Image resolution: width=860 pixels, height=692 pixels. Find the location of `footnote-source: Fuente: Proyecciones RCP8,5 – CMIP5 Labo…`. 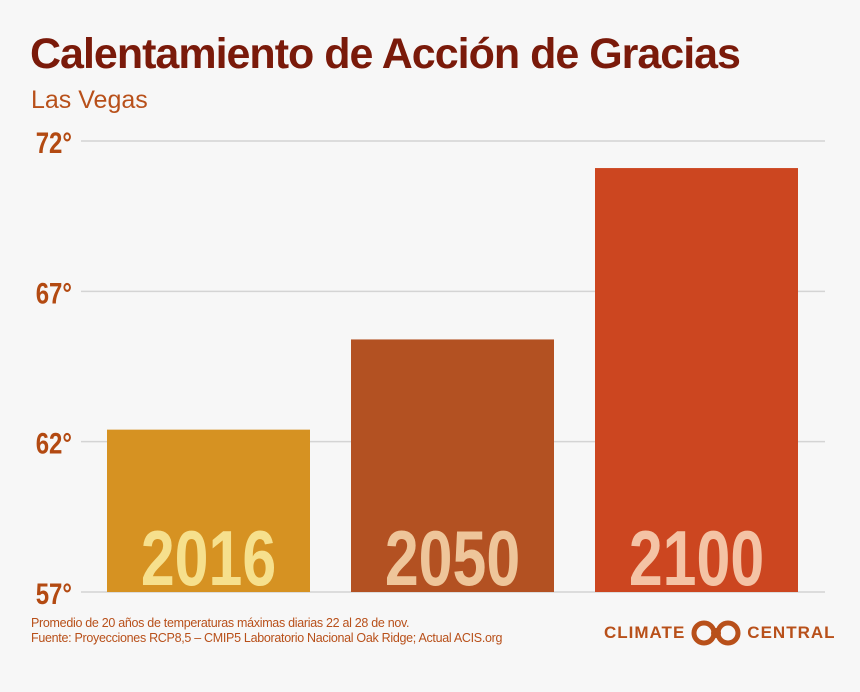

footnote-source: Fuente: Proyecciones RCP8,5 – CMIP5 Labo… is located at coordinates (267, 638).